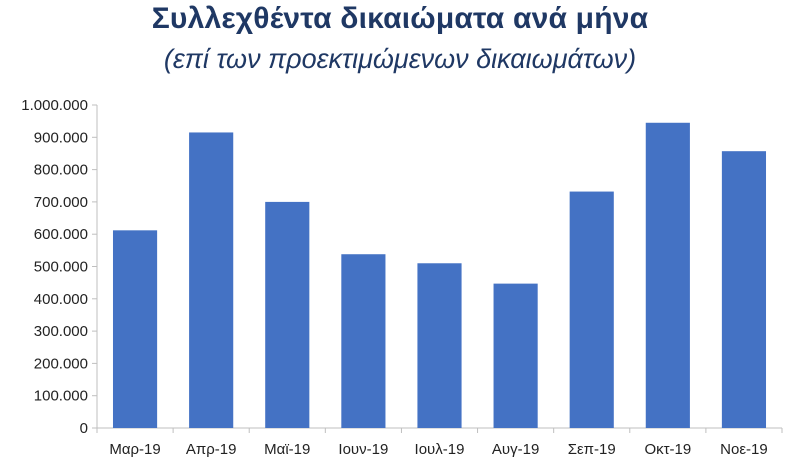 The height and width of the screenshot is (469, 800). Describe the element at coordinates (61, 202) in the screenshot. I see `y-tick-label: 700.000` at that location.